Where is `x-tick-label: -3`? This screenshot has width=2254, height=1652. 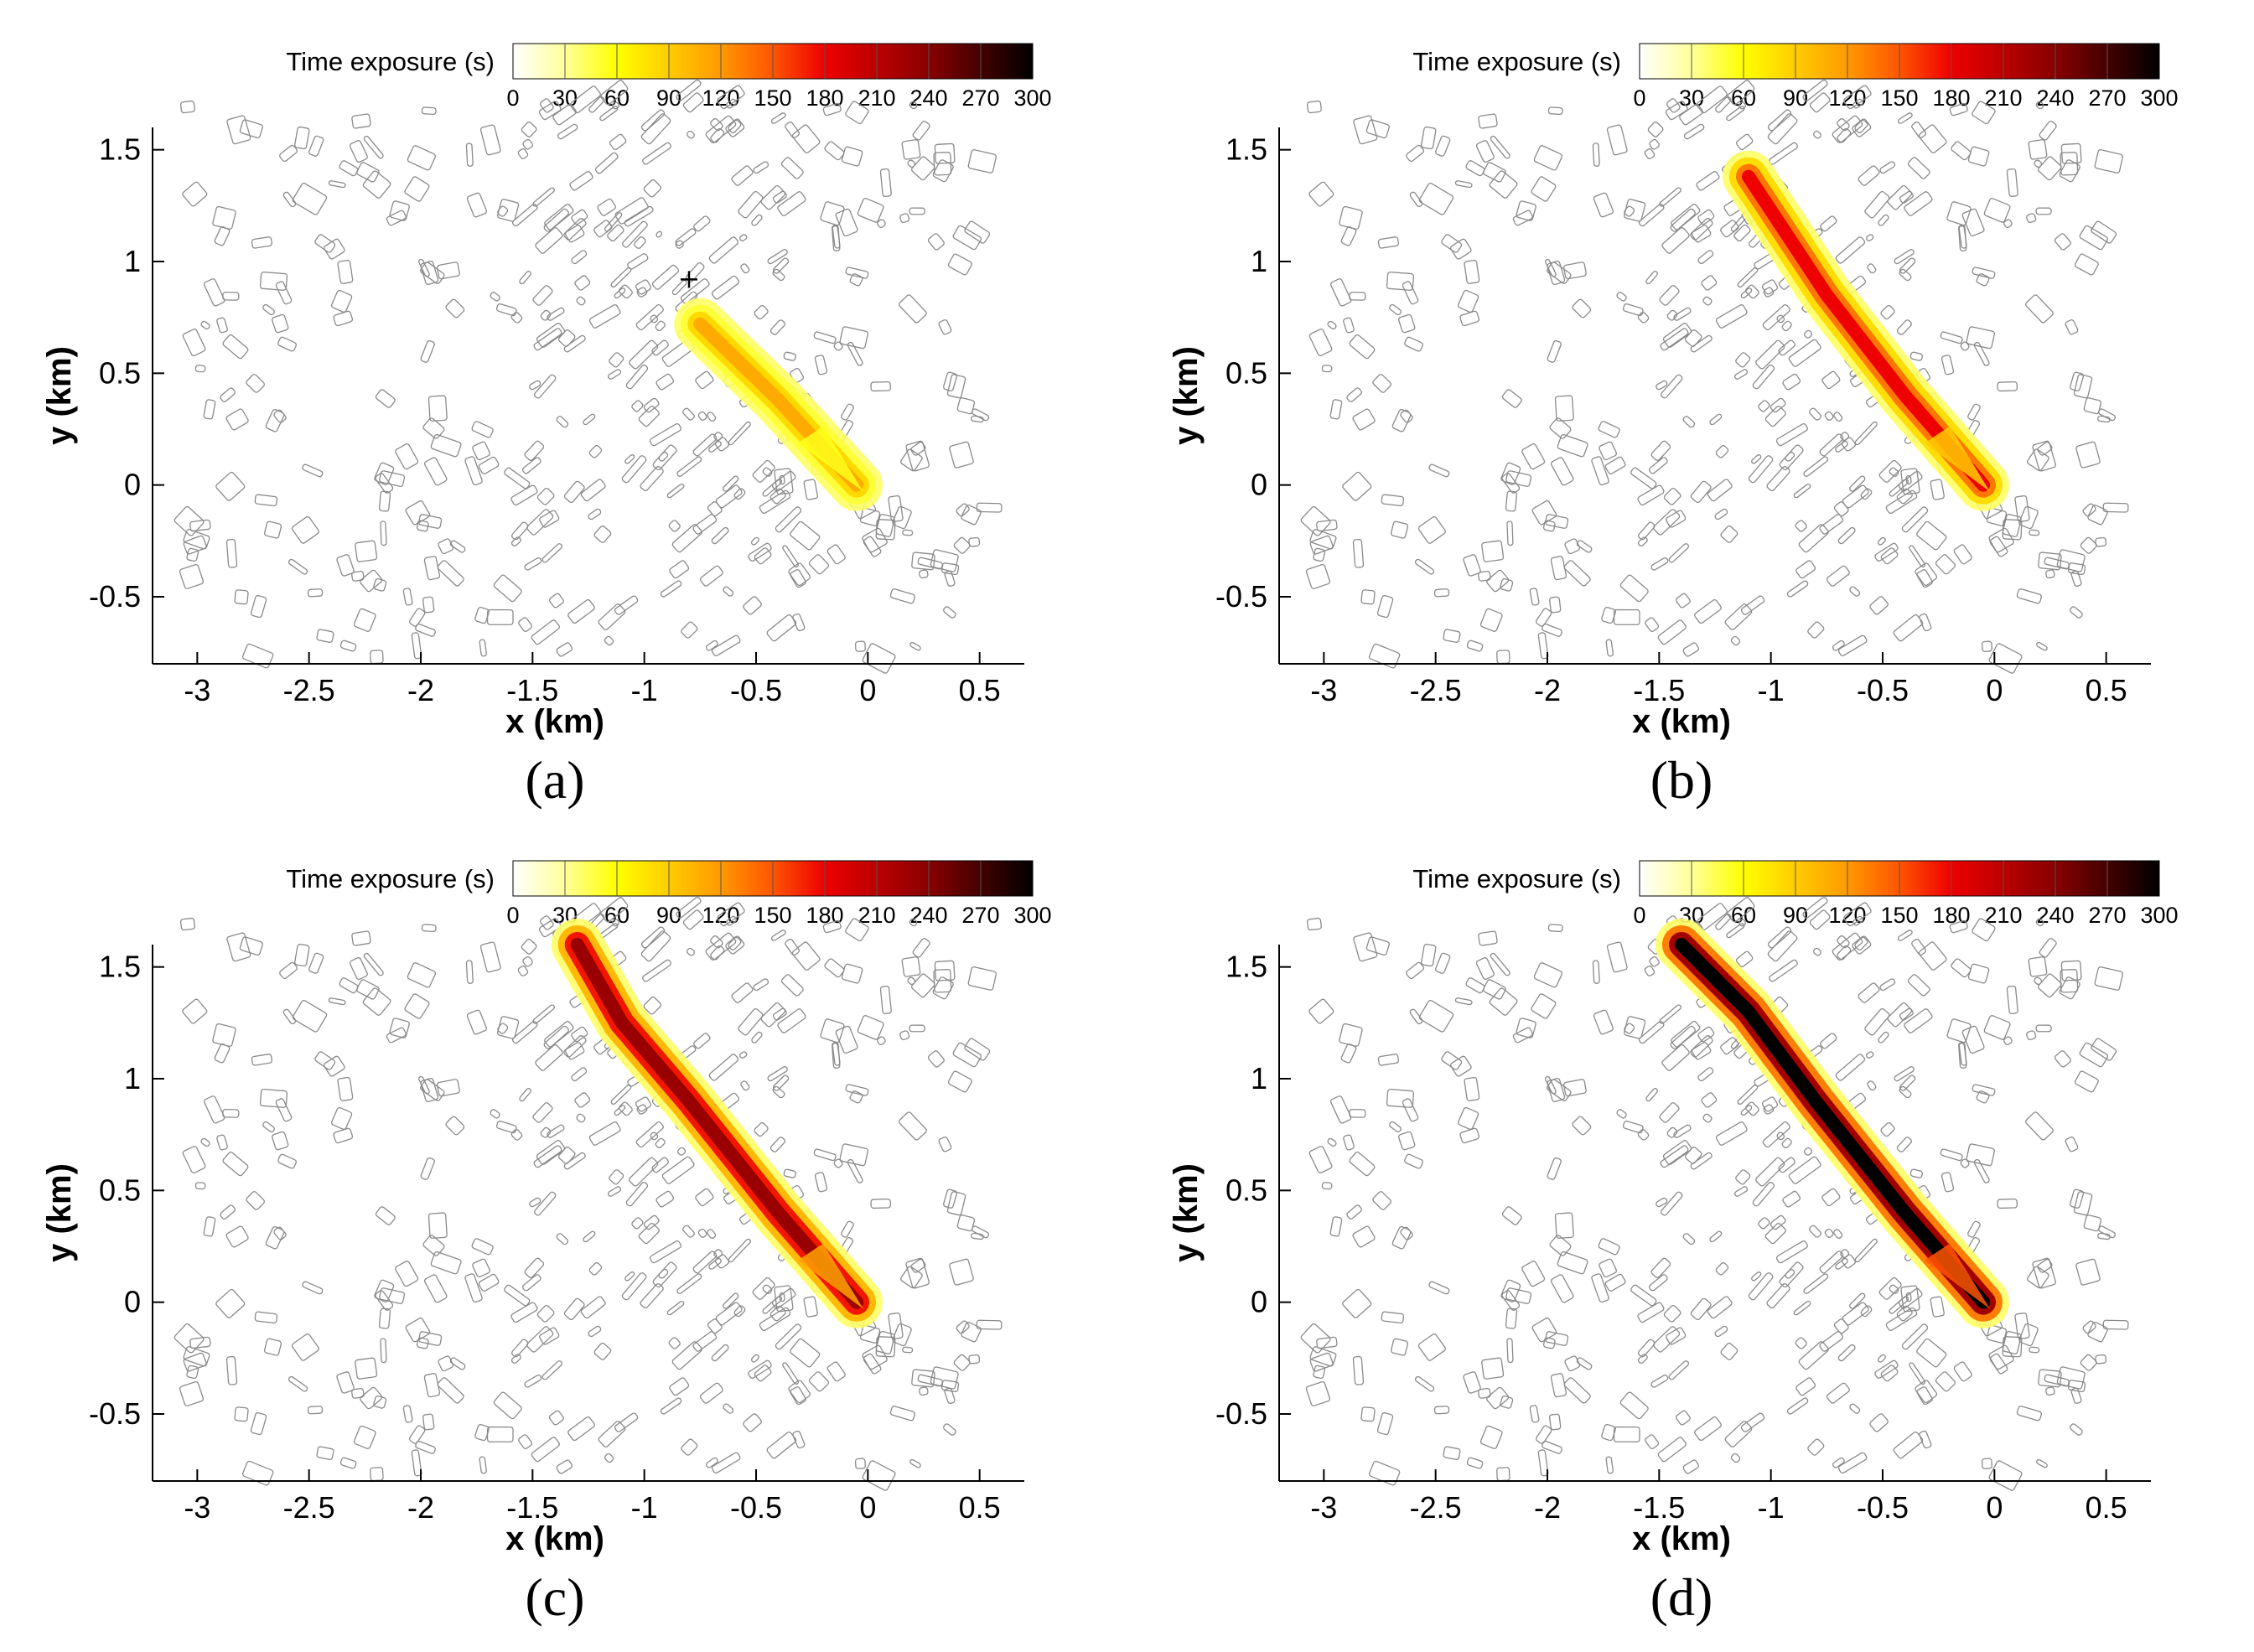
x-tick-label: -3 is located at coordinates (1323, 1507).